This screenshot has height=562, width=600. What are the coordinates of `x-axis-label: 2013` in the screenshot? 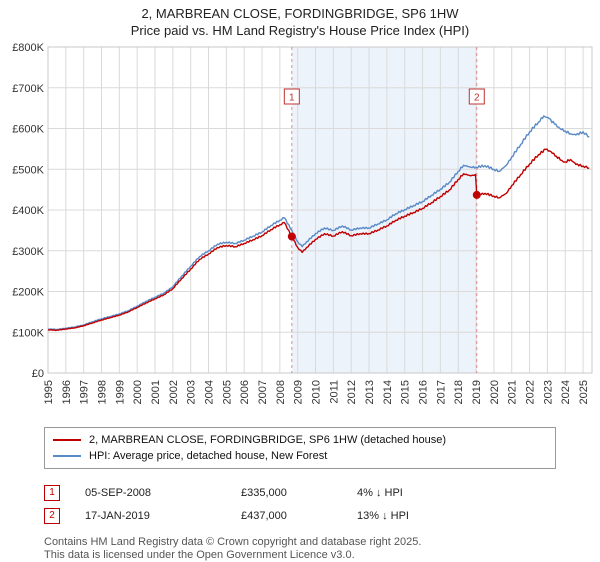 It's located at (370, 392).